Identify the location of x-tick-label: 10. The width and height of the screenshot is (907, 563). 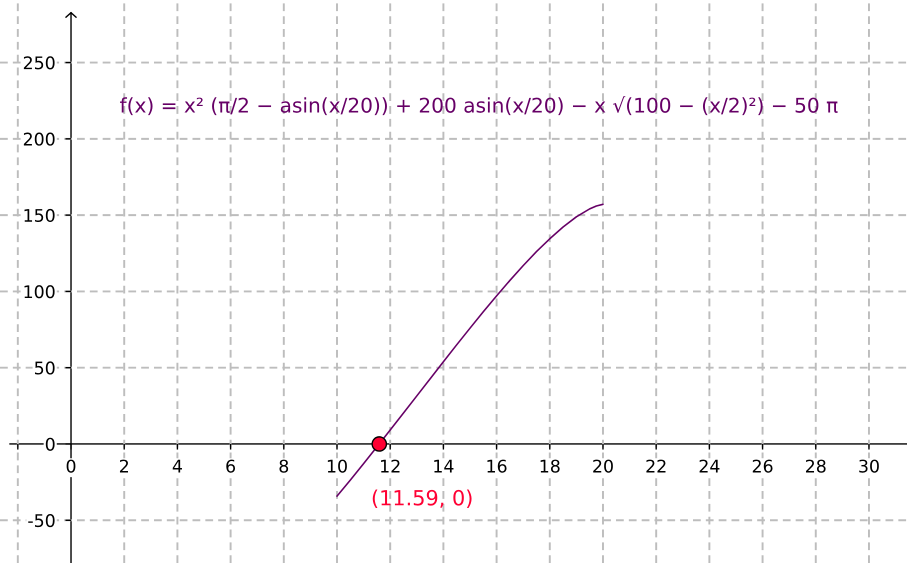
(337, 466).